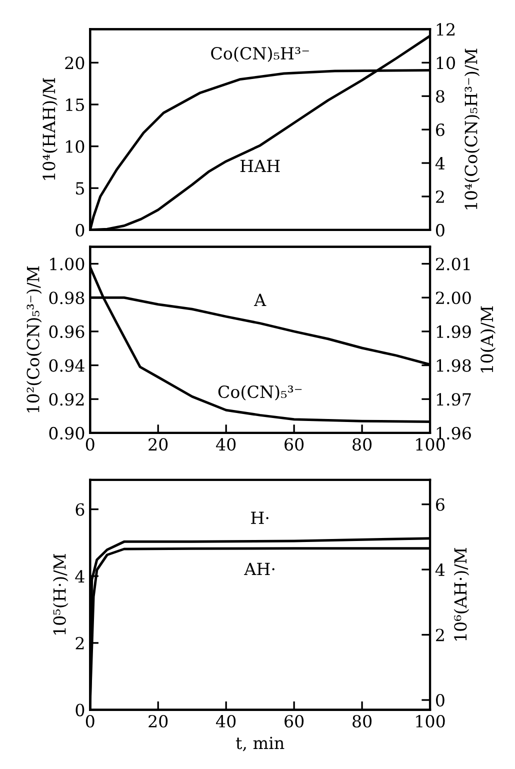  Describe the element at coordinates (453, 264) in the screenshot. I see `y2-tick-label: 2.01` at that location.